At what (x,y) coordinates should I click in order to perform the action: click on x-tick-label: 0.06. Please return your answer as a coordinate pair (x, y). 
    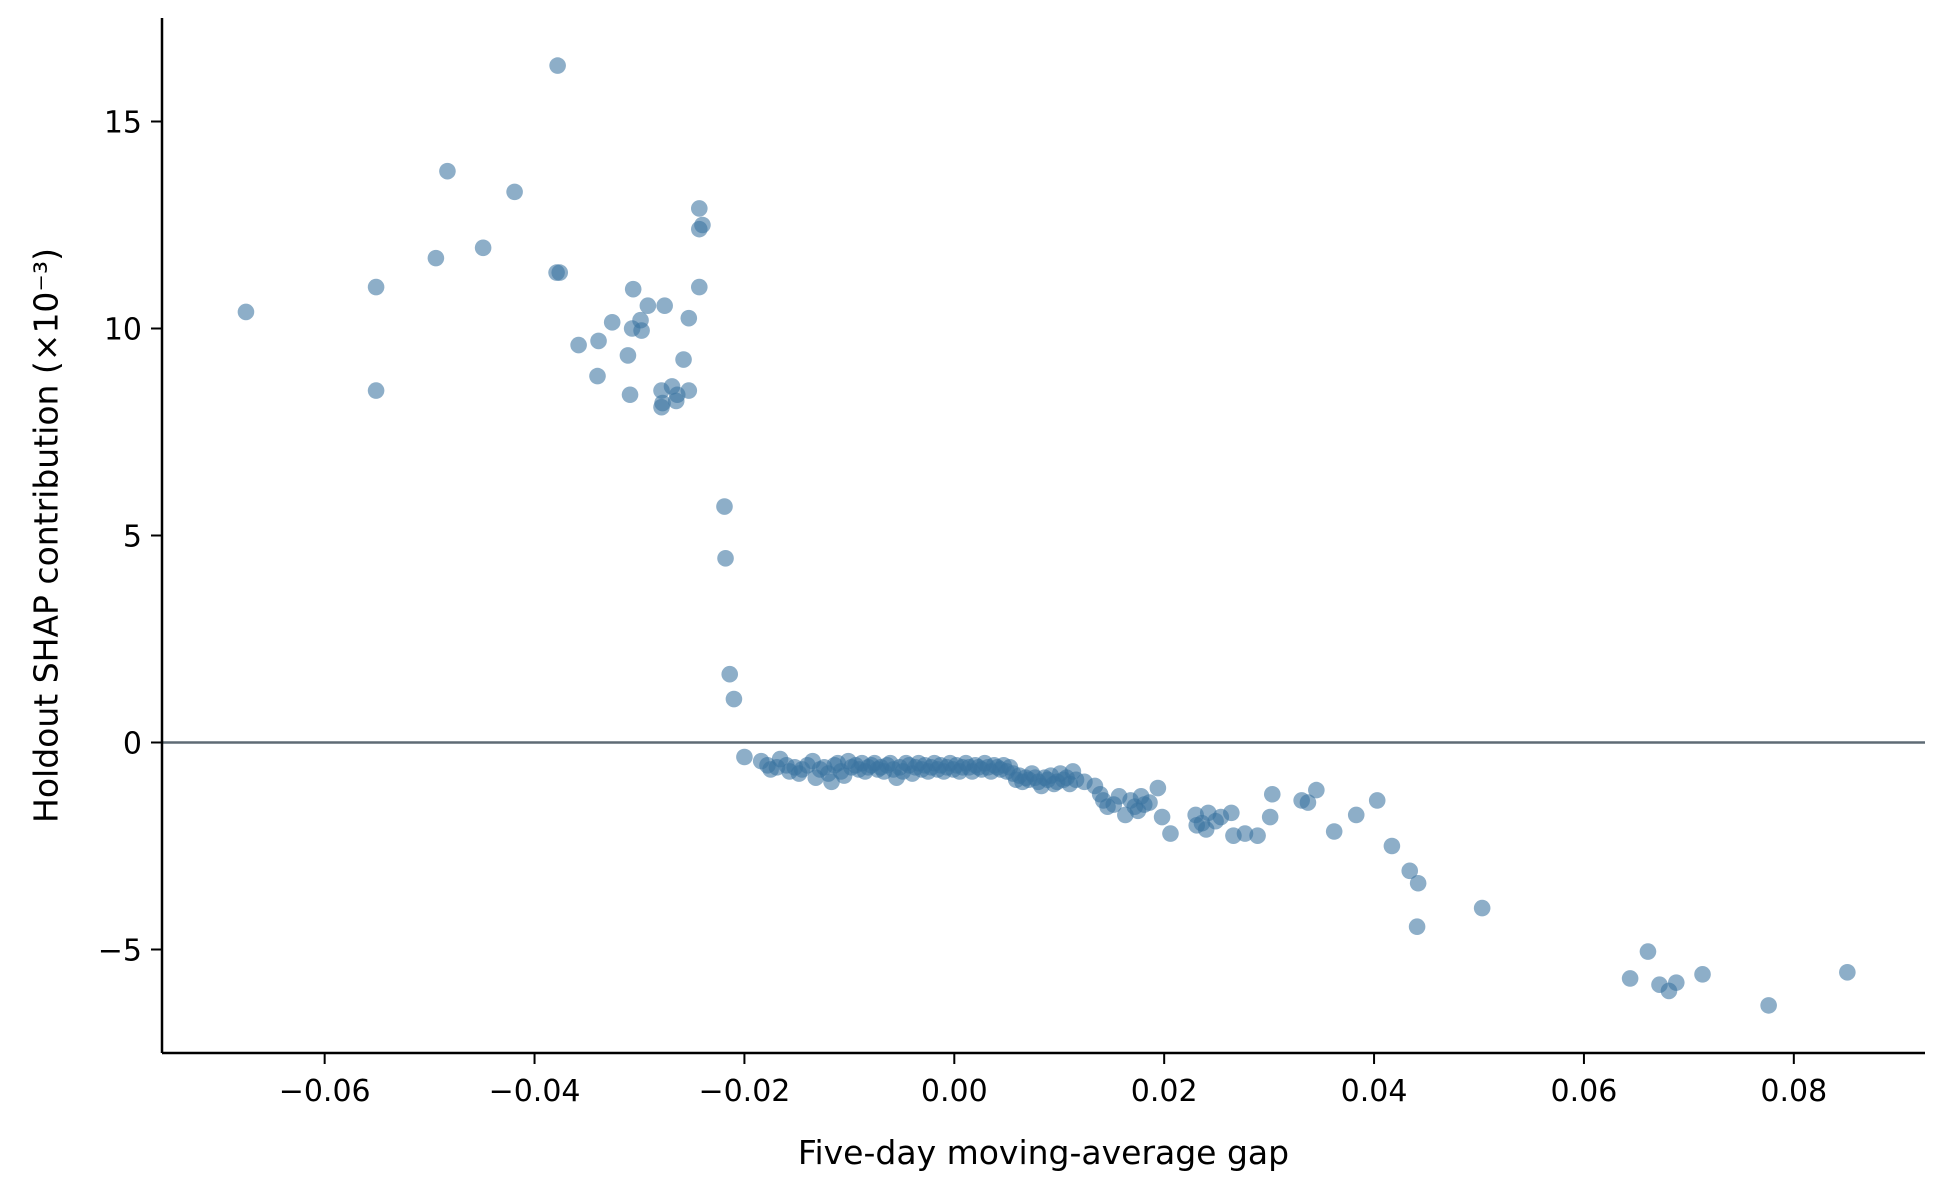
    Looking at the image, I should click on (1584, 1091).